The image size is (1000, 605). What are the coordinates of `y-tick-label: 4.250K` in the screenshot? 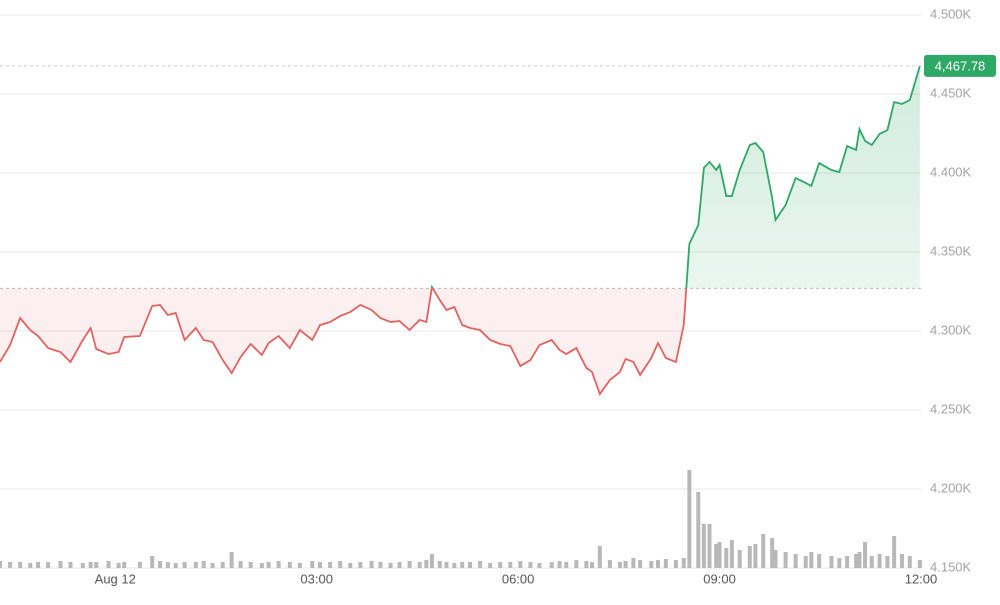 It's located at (951, 408).